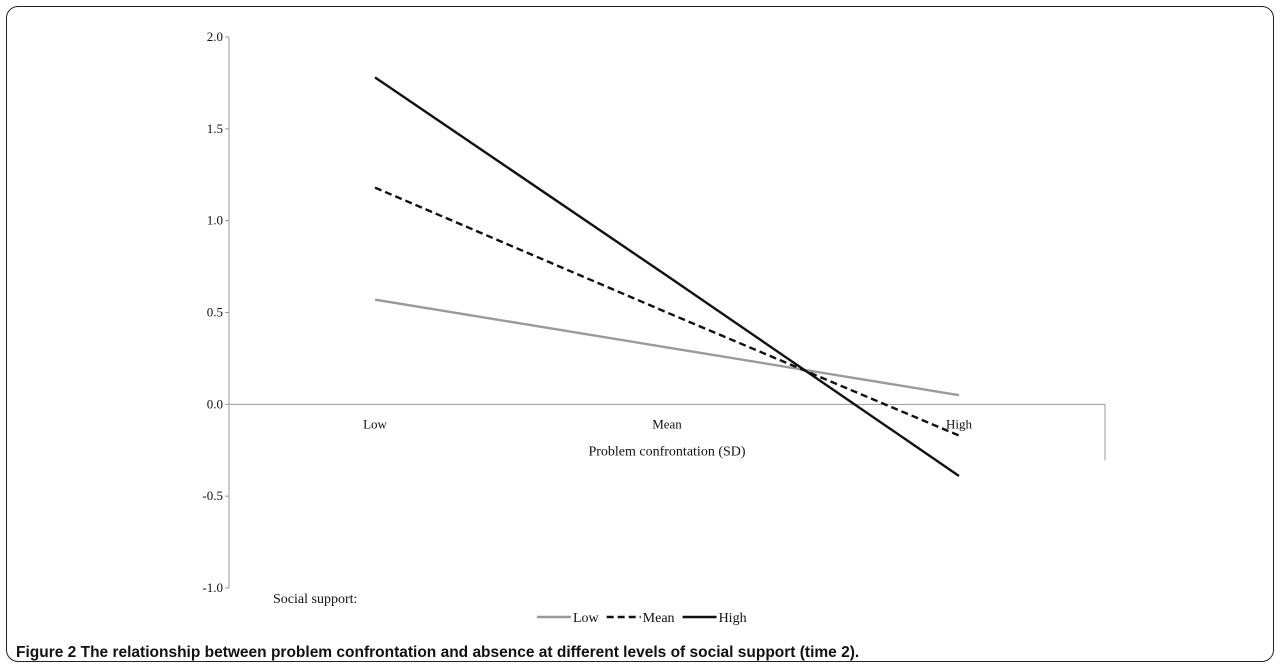  What do you see at coordinates (215, 36) in the screenshot?
I see `y-tick-label: 2.0` at bounding box center [215, 36].